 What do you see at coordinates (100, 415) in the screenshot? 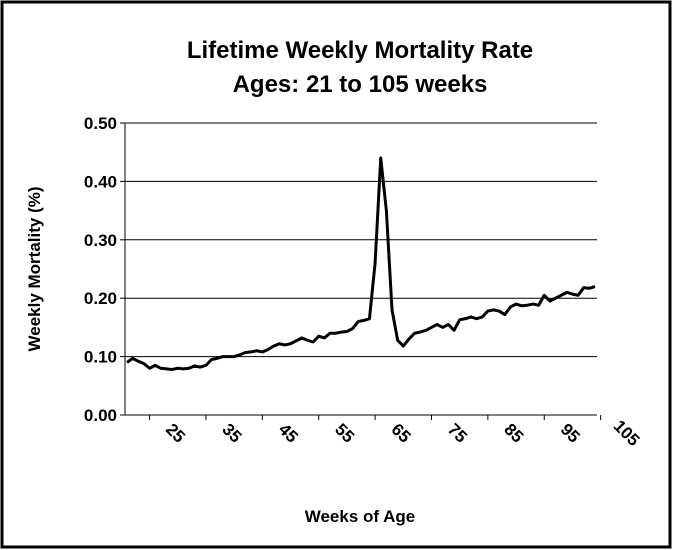
I see `y-tick-label: 0.00` at bounding box center [100, 415].